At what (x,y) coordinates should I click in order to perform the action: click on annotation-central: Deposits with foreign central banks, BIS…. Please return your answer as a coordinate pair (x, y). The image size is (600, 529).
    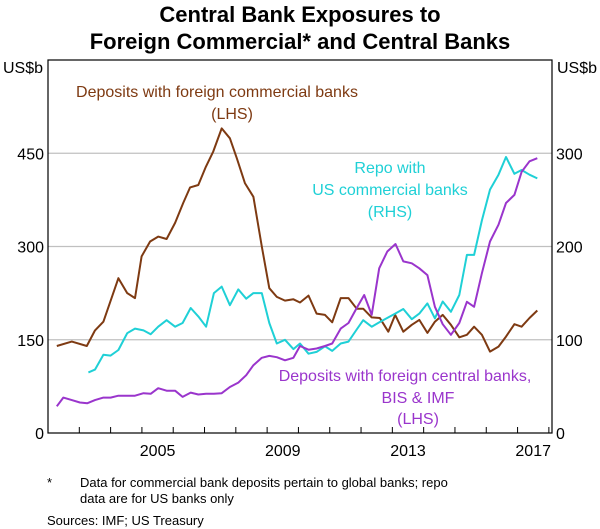
    Looking at the image, I should click on (405, 398).